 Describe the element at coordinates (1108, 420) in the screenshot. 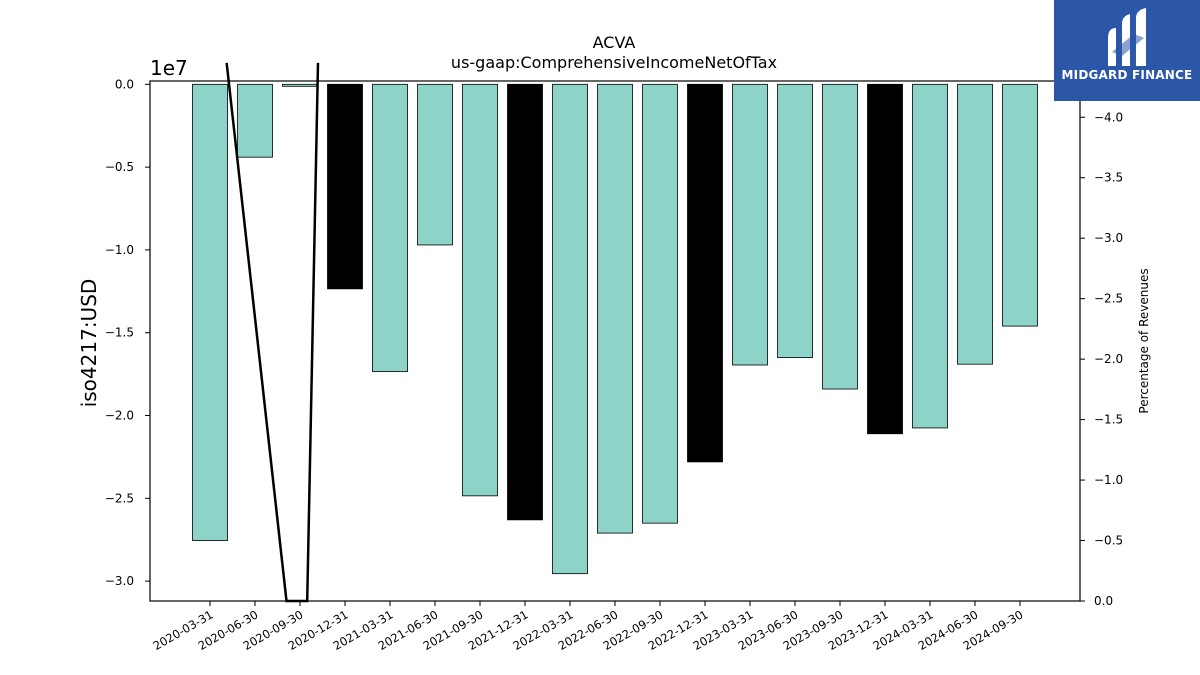

I see `y2-tick-label: −1.5` at that location.